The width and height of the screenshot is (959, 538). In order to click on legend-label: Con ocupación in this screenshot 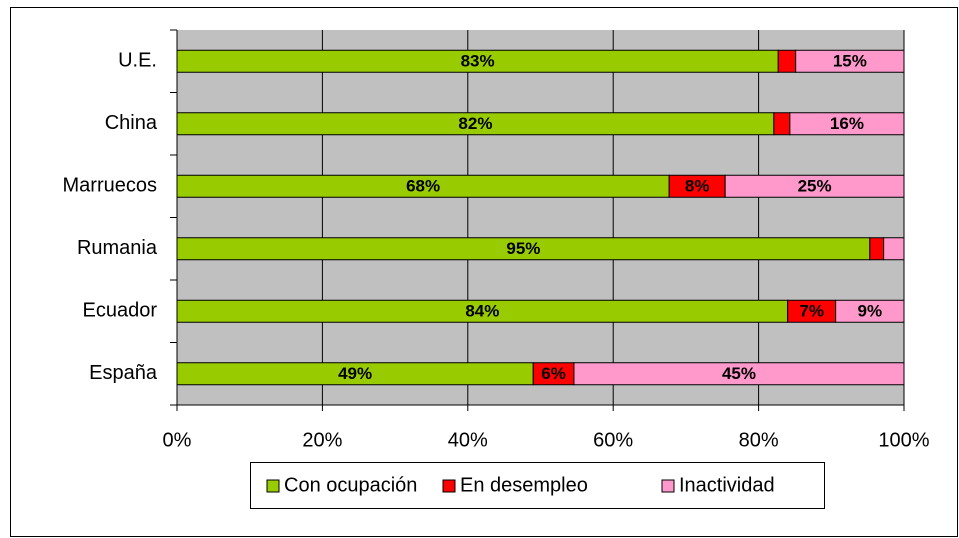, I will do `click(350, 485)`.